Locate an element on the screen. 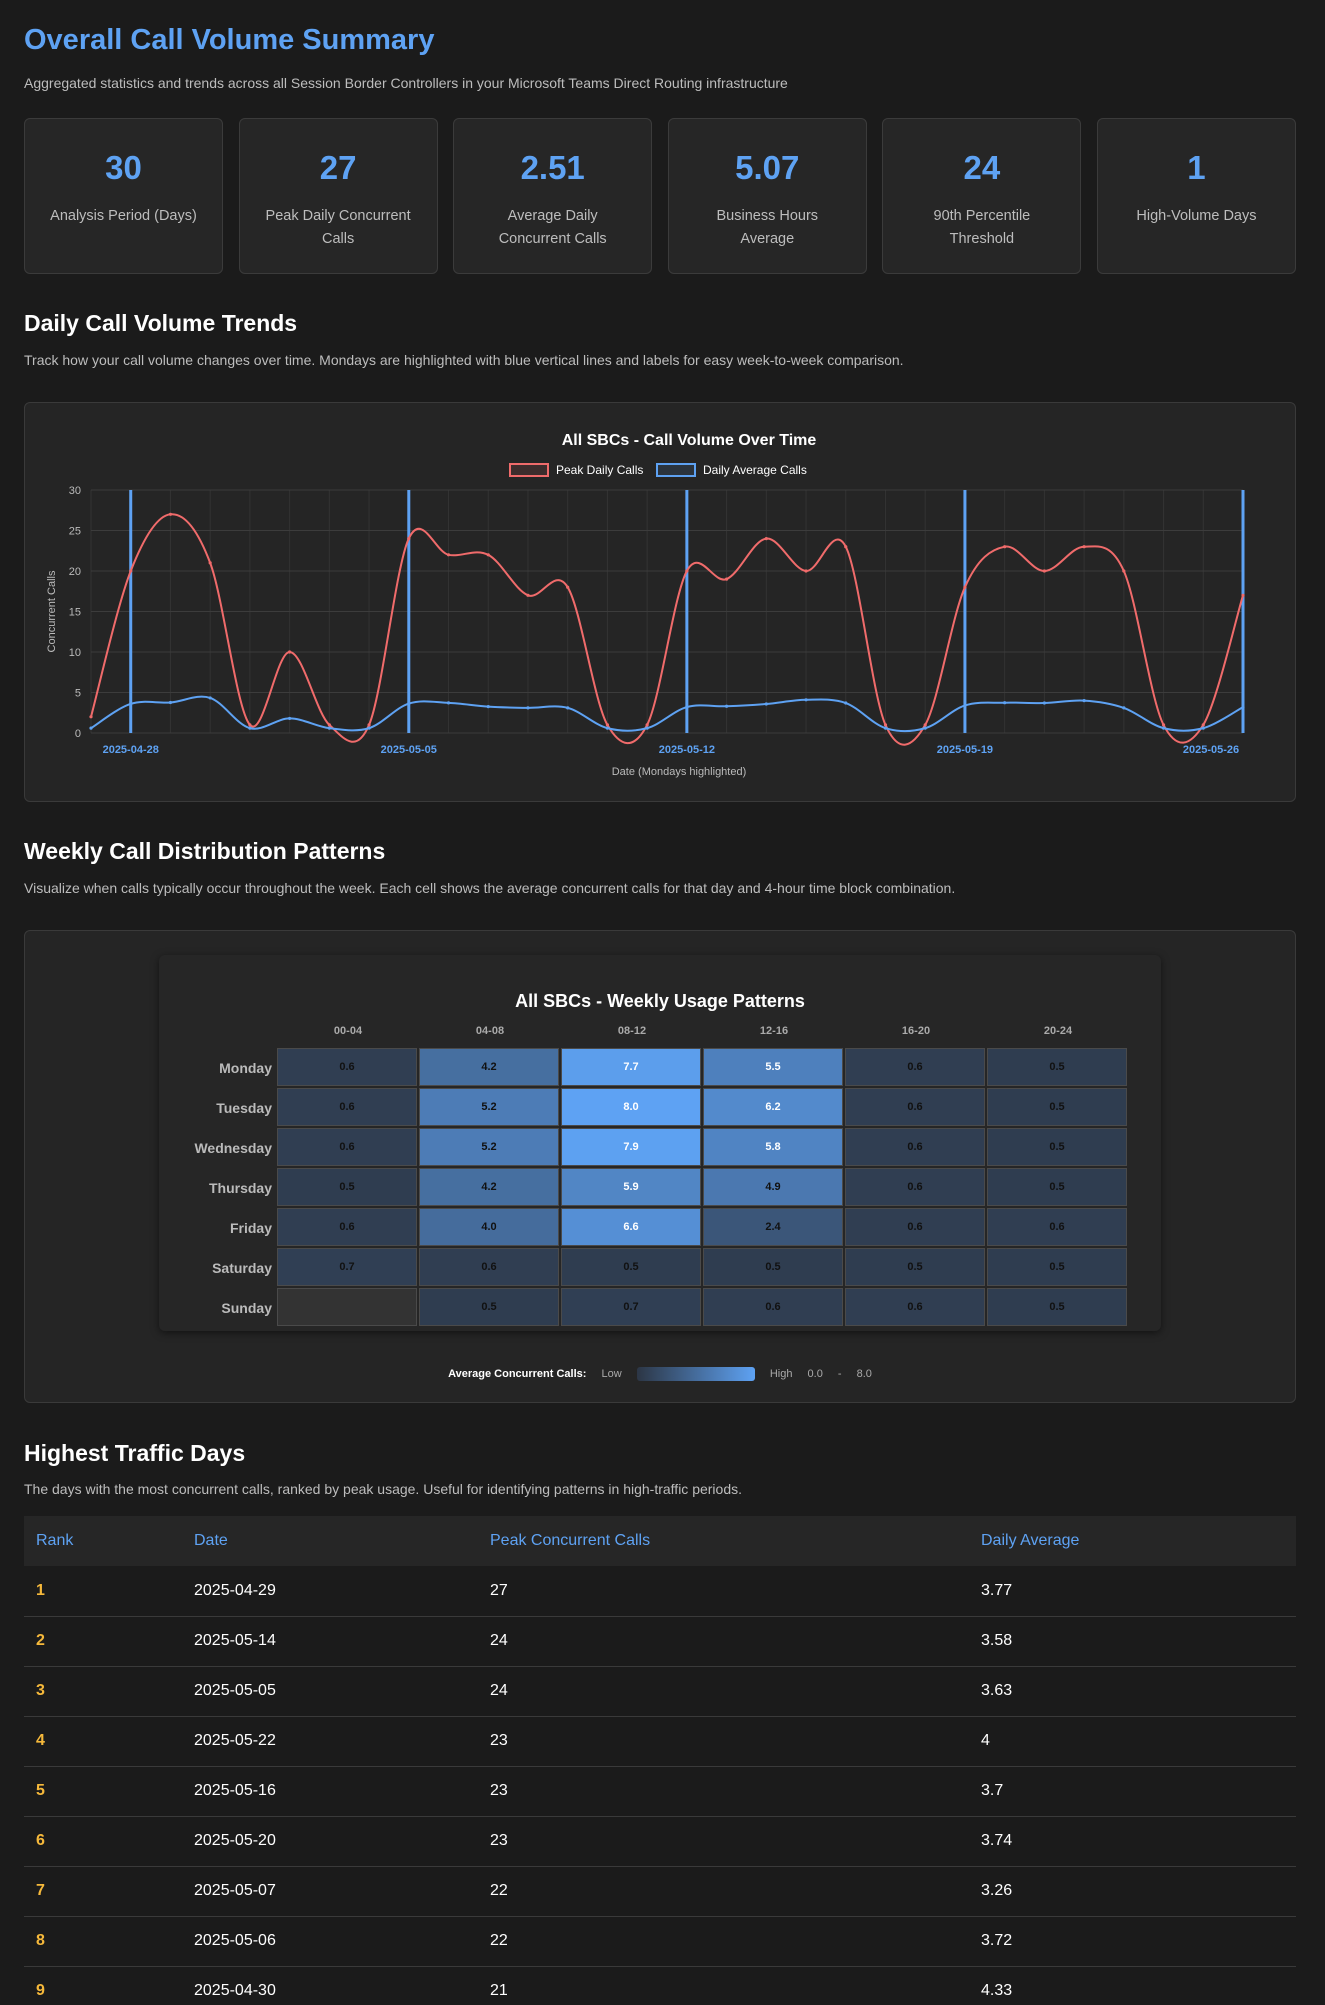 This screenshot has height=2005, width=1325. stat-label: Peak Daily Concurrent Calls is located at coordinates (338, 227).